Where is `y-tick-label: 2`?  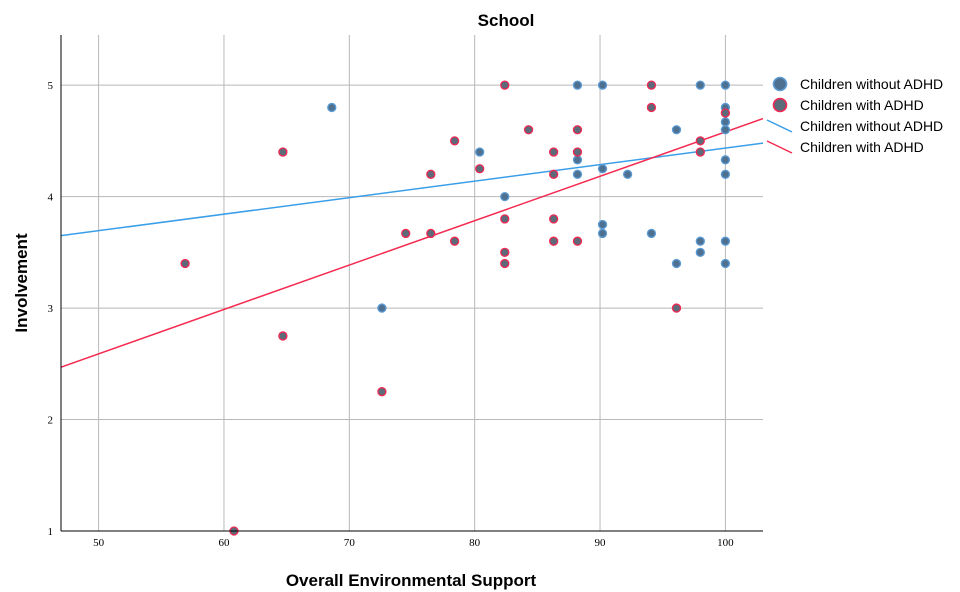
y-tick-label: 2 is located at coordinates (51, 421).